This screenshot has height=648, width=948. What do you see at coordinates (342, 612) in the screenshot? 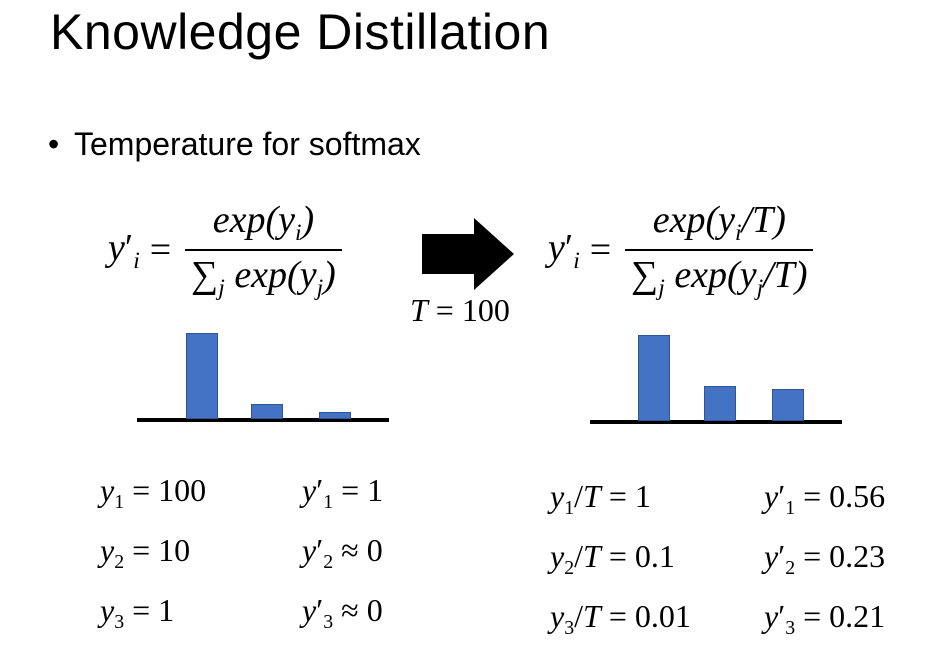
I see `left-p3: y′3 ≈ 0` at bounding box center [342, 612].